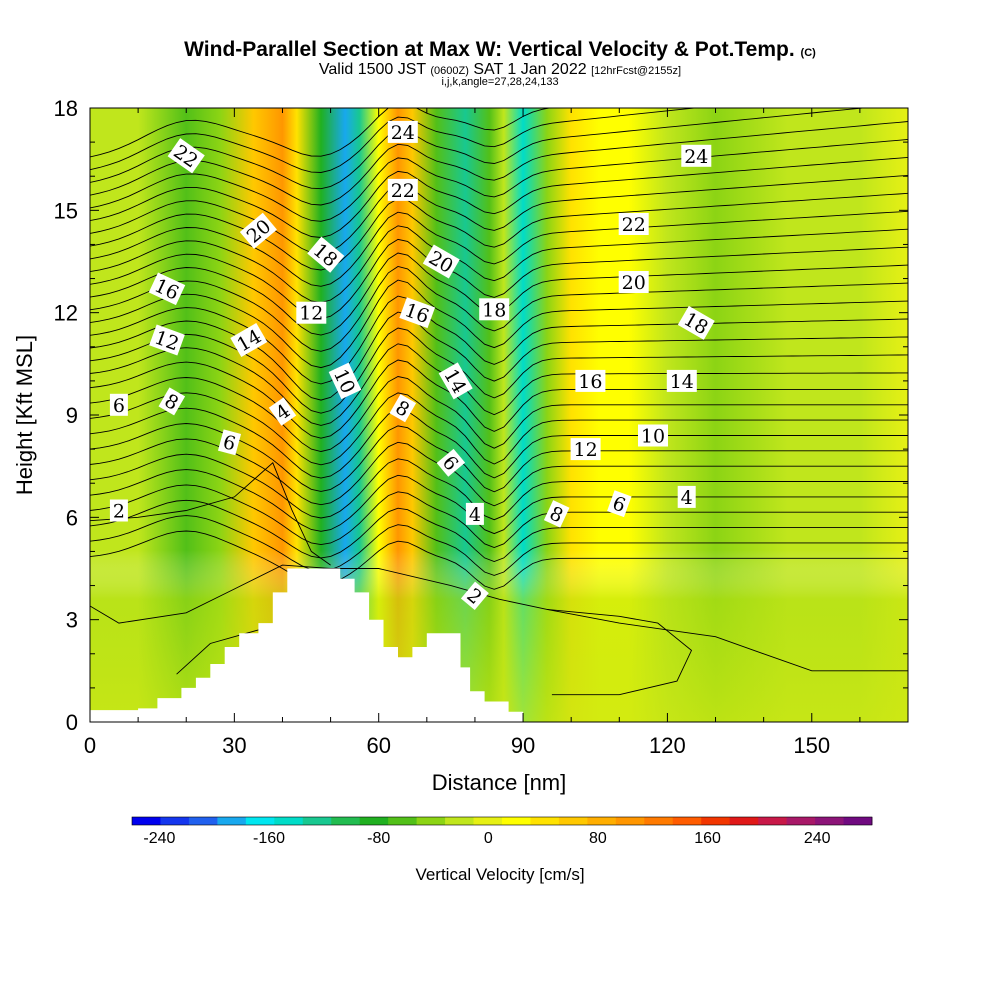  I want to click on contour-label: 12, so click(585, 449).